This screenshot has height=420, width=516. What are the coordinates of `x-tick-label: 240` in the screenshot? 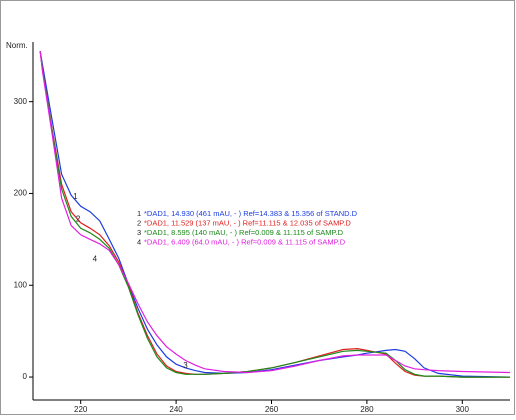 It's located at (176, 409).